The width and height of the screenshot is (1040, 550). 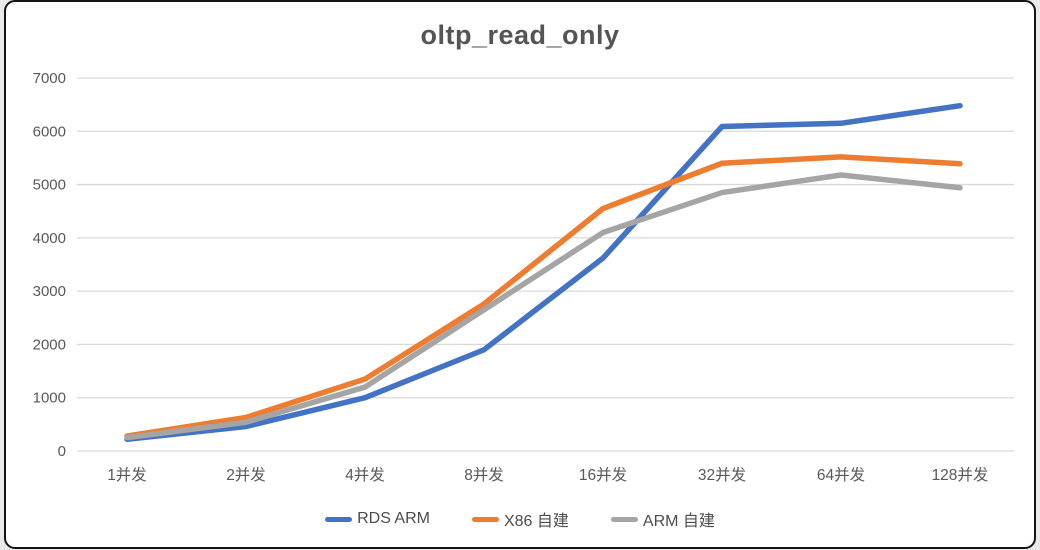 What do you see at coordinates (49, 185) in the screenshot?
I see `y-axis-tick-label: 5000` at bounding box center [49, 185].